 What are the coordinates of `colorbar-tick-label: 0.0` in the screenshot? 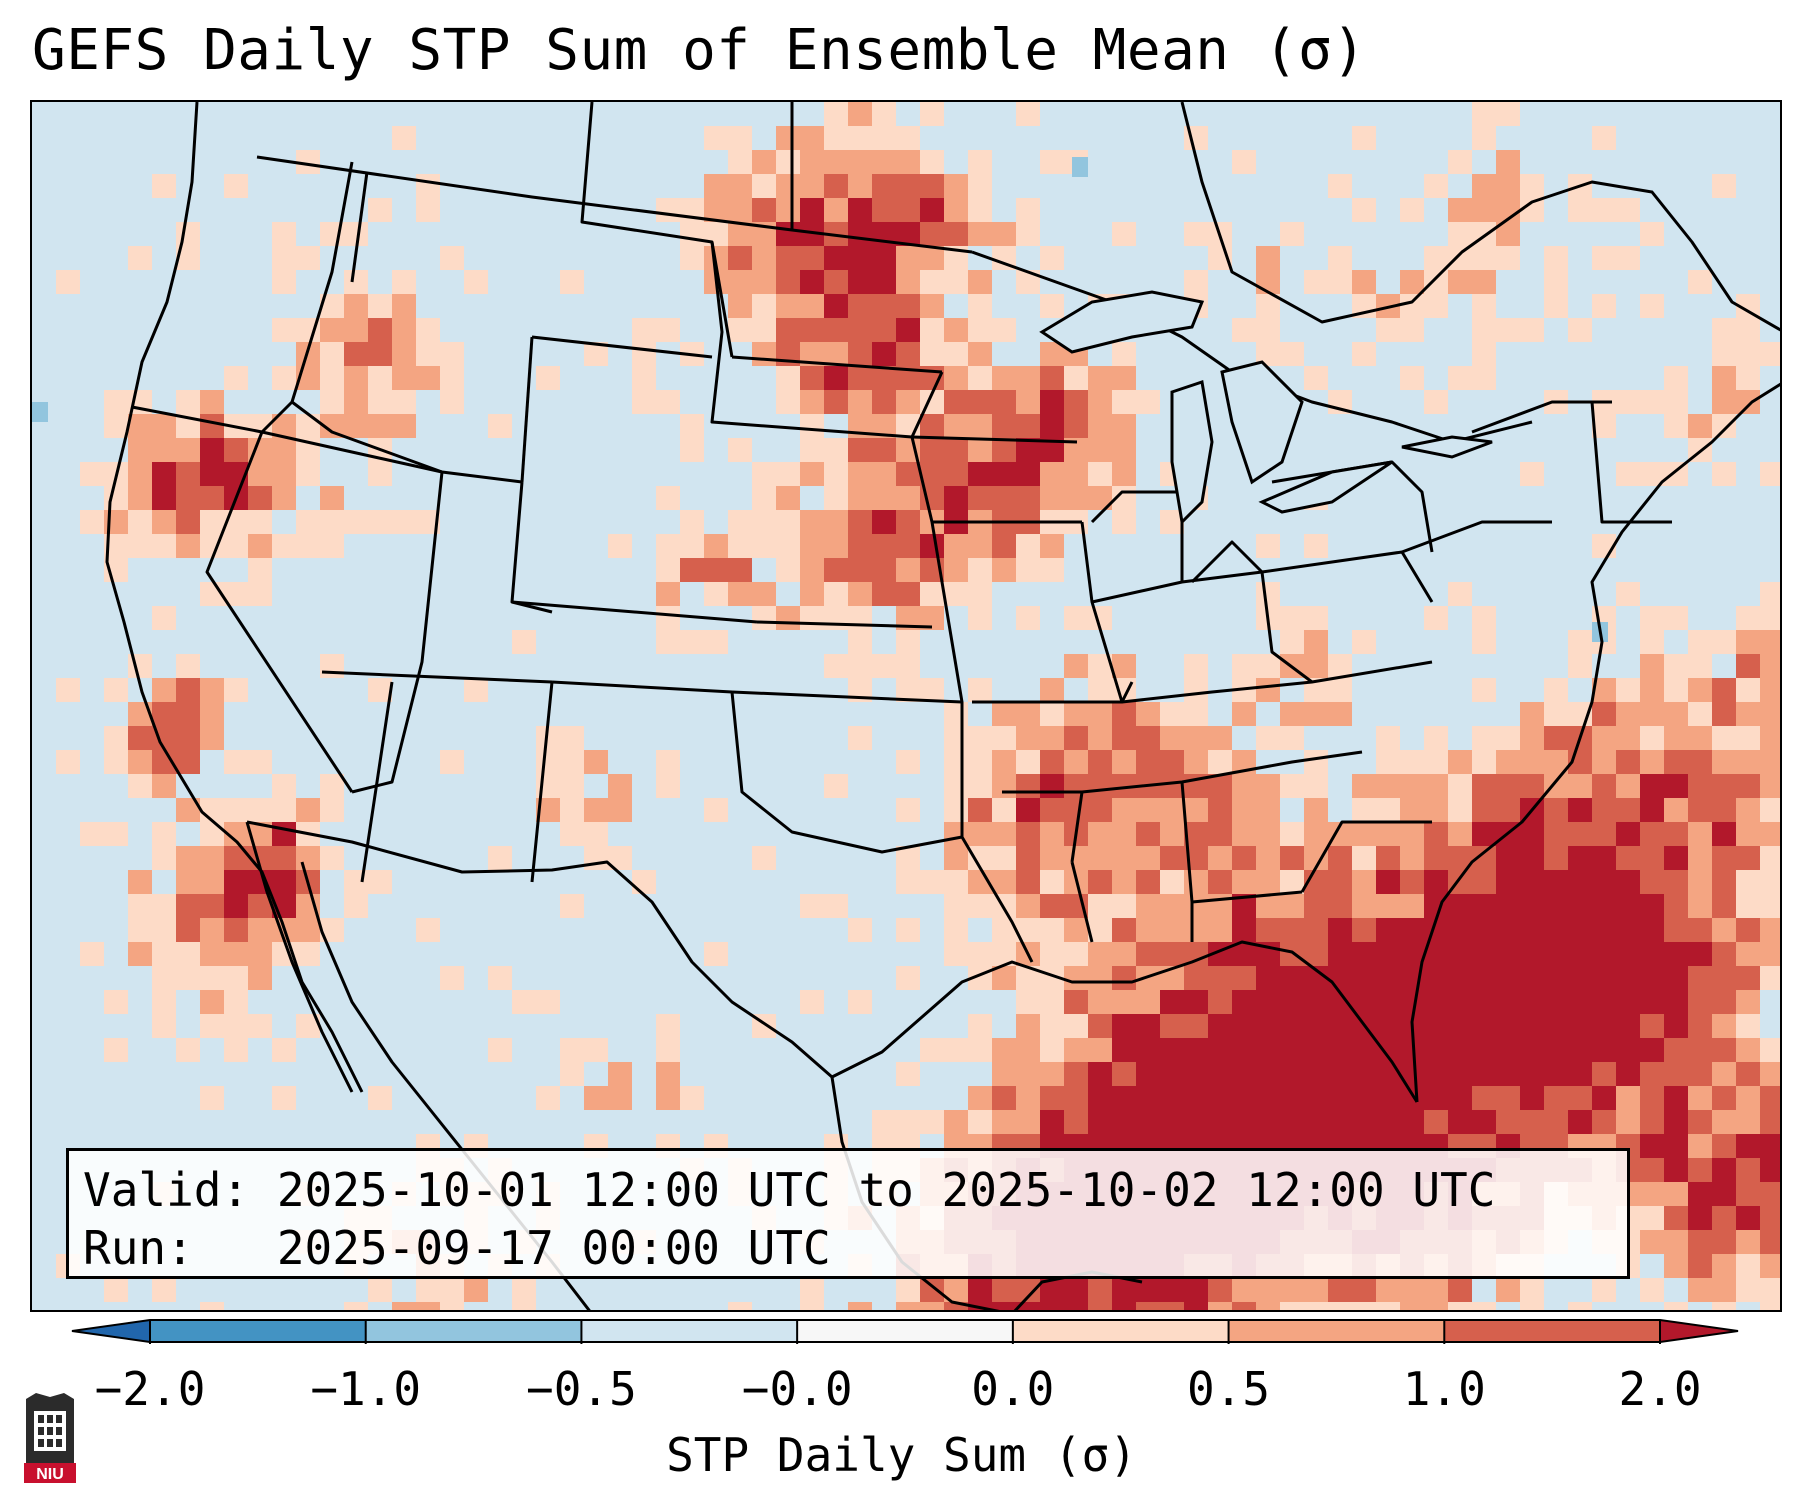 It's located at (1013, 1389).